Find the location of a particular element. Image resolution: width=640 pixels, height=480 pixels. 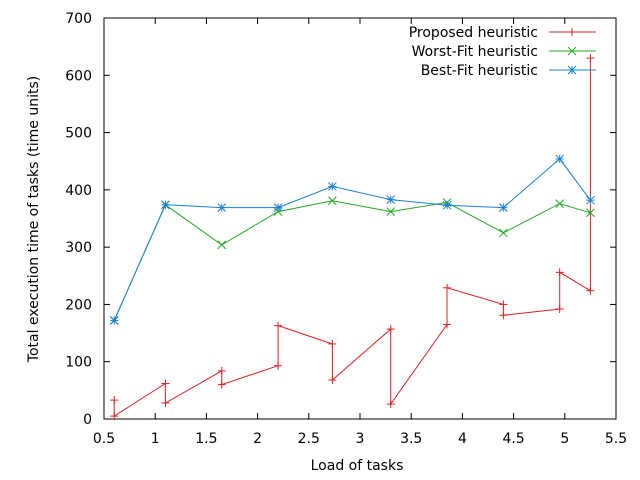

y-tick-label: 0 is located at coordinates (87, 420).